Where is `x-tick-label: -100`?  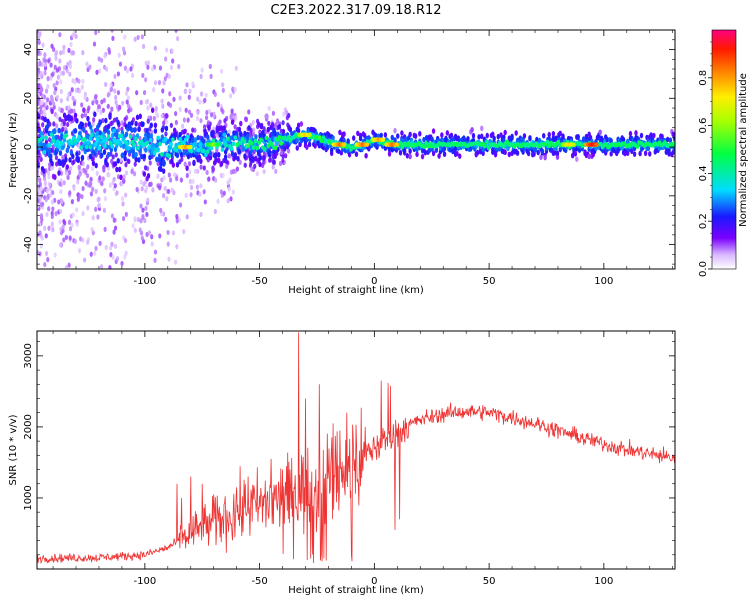
x-tick-label: -100 is located at coordinates (145, 581).